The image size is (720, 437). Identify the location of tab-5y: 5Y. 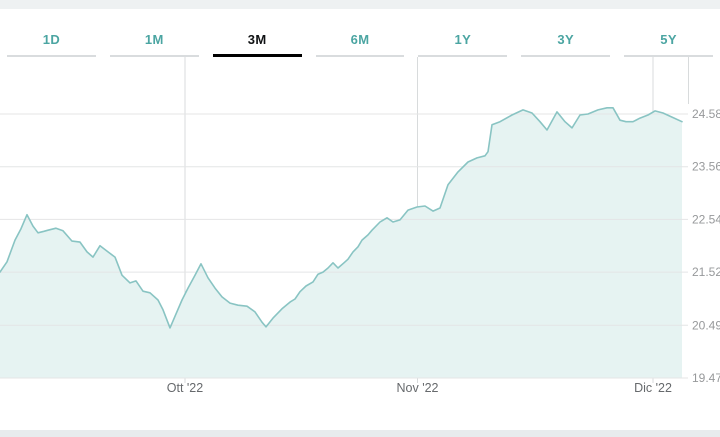
(668, 33).